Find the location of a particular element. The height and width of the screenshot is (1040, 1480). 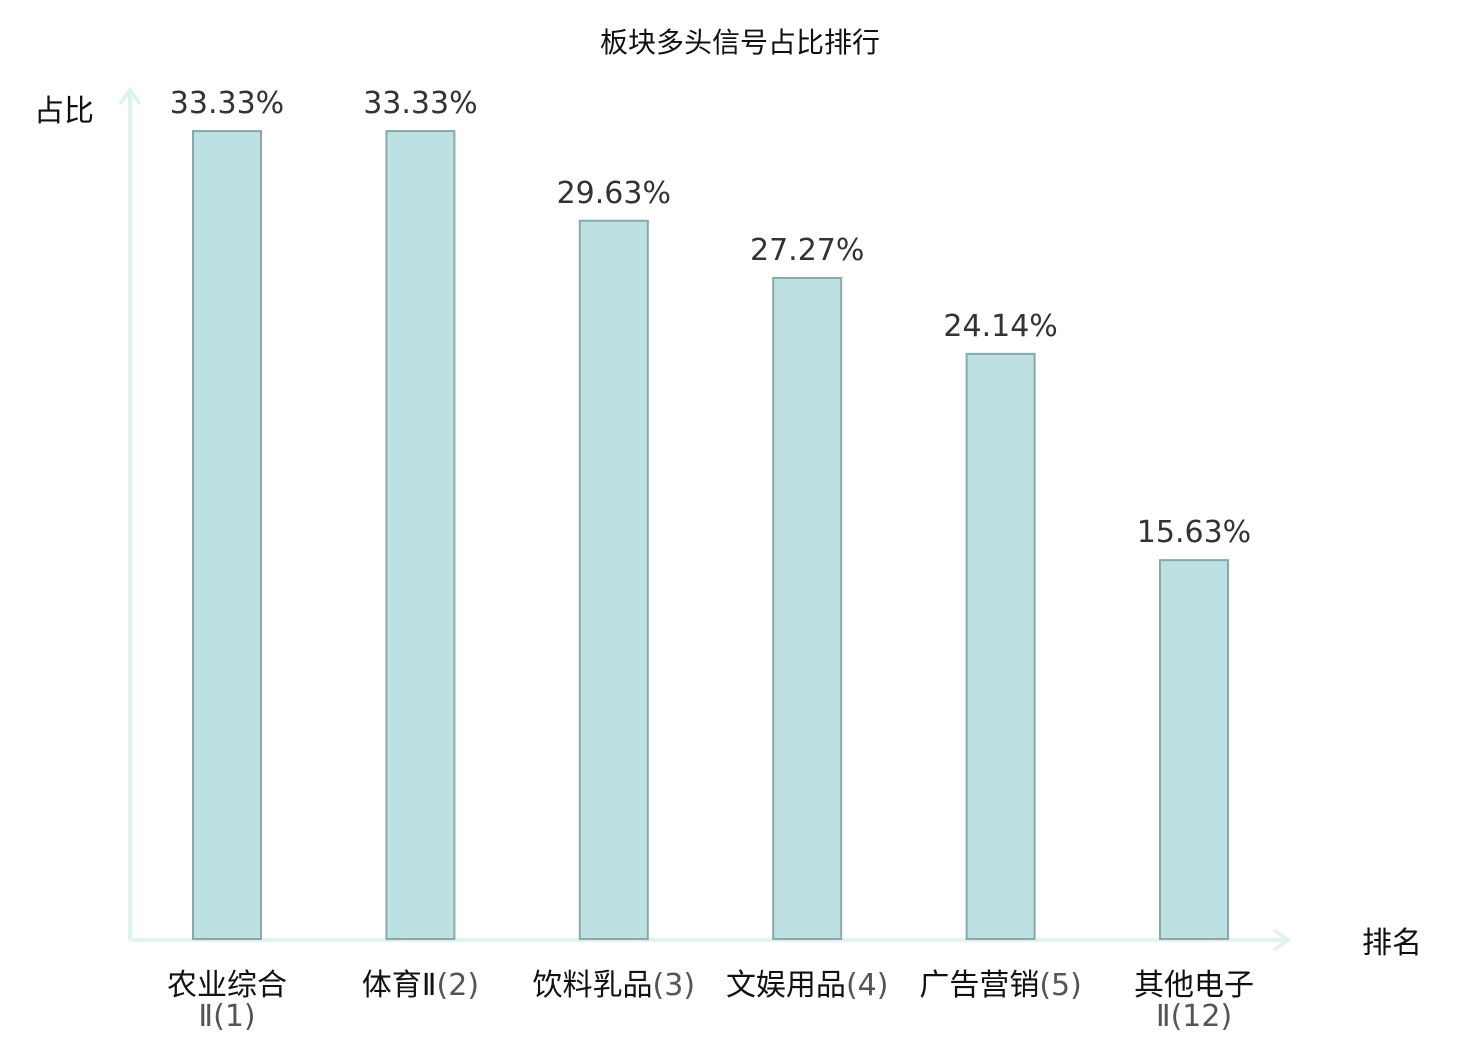

bar-value-label: 15.63% is located at coordinates (1194, 532).